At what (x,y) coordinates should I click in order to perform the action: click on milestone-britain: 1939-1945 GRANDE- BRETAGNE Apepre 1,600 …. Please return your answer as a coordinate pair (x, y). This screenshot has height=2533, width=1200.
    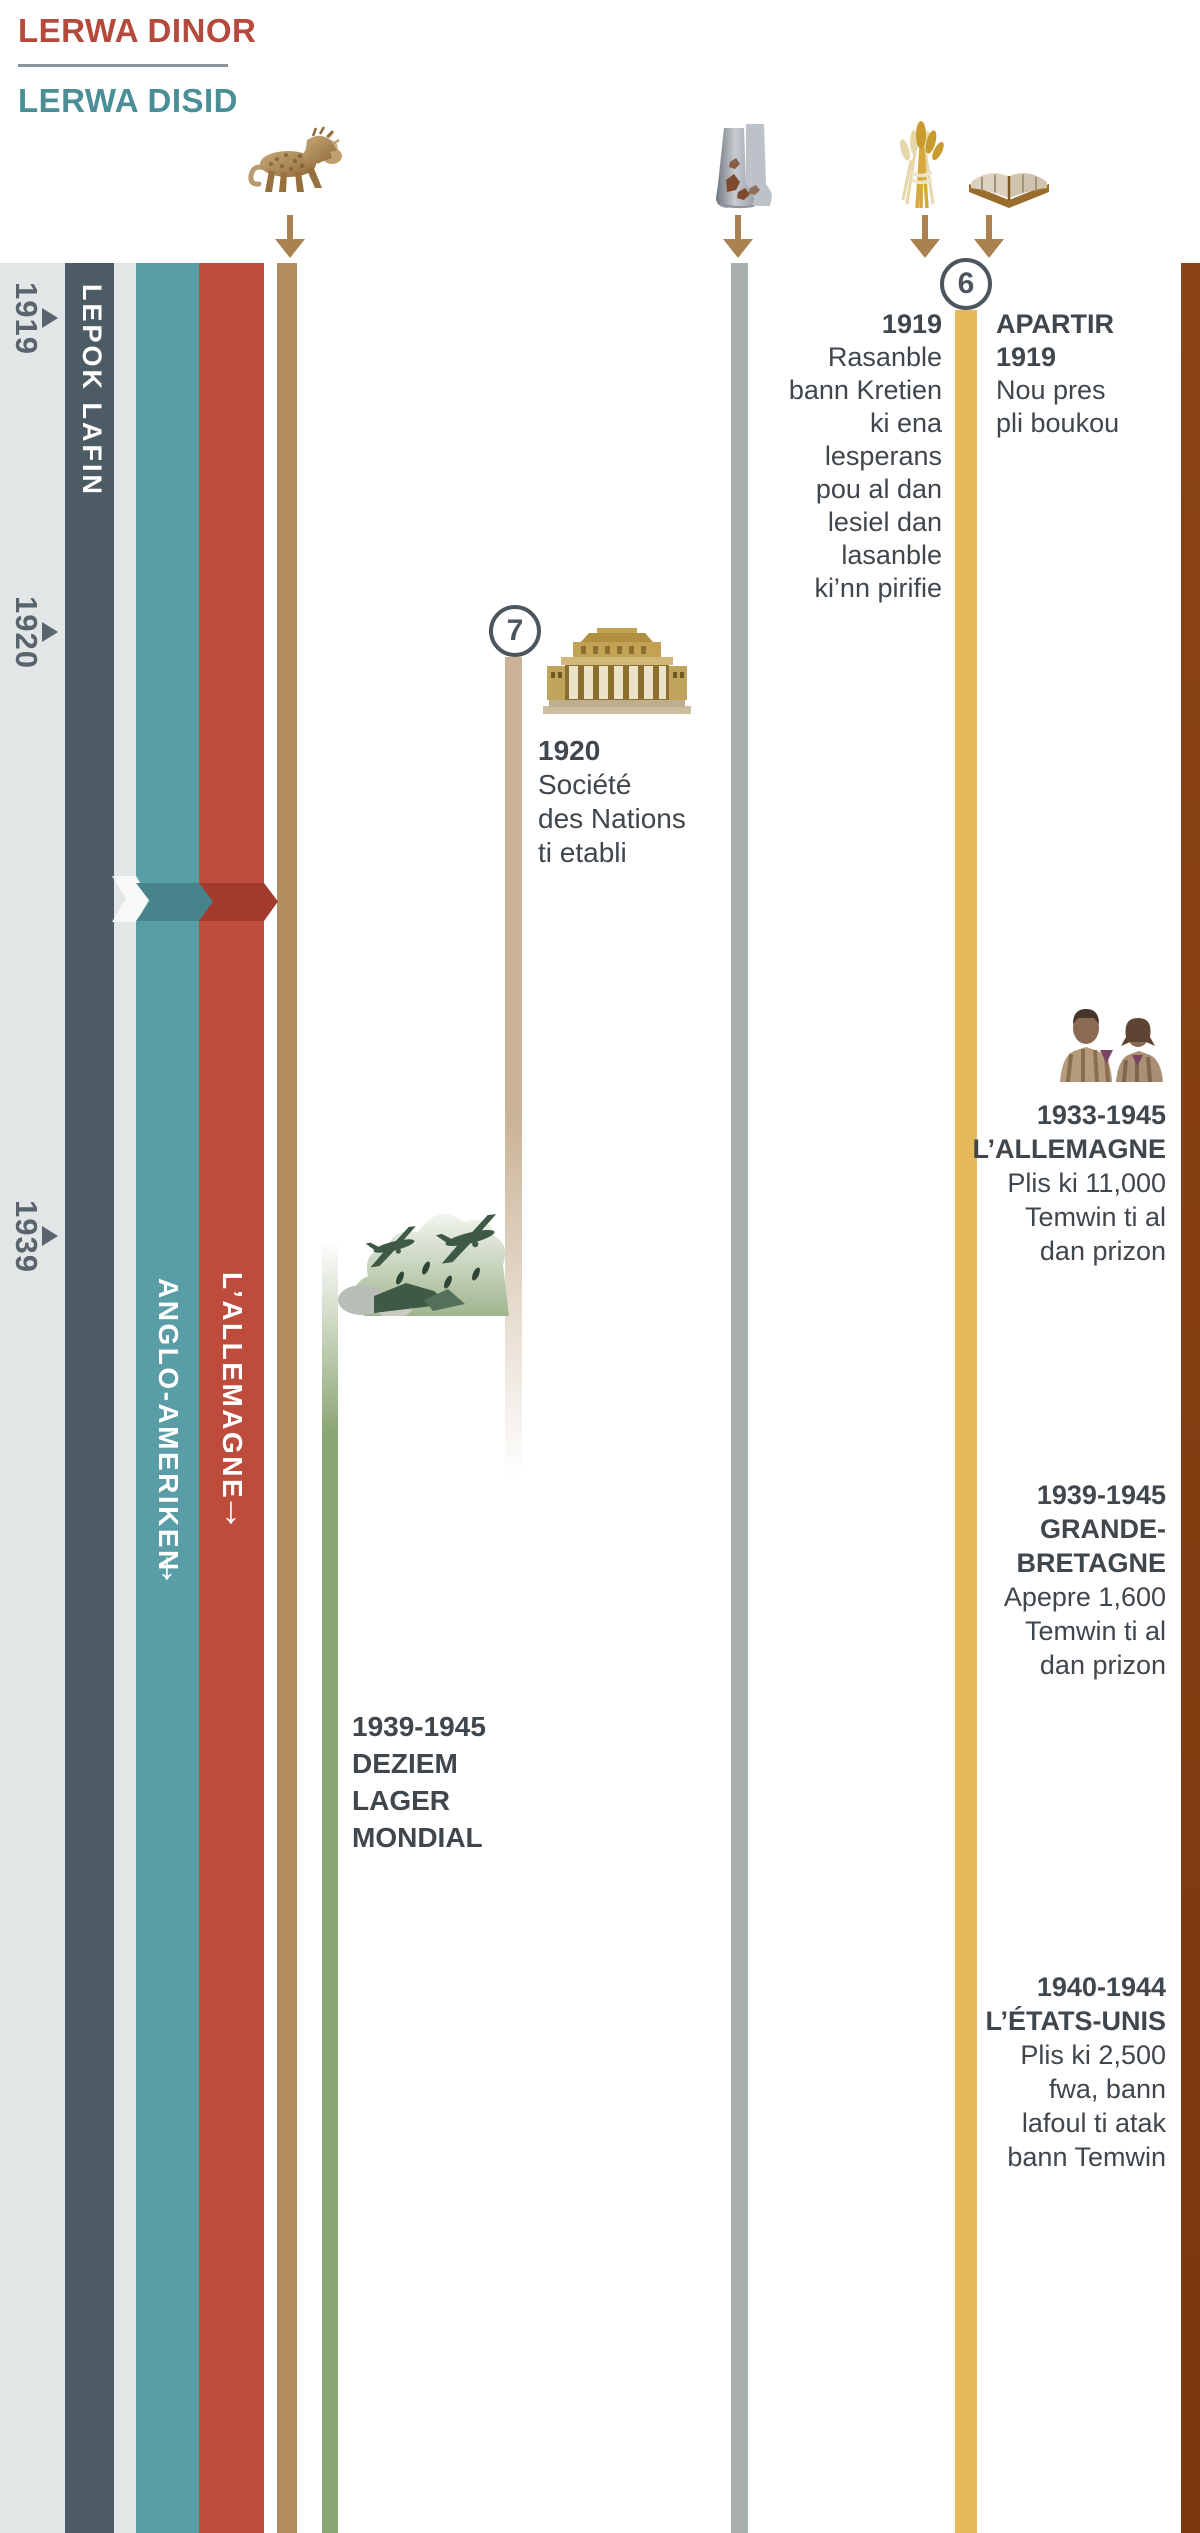
    Looking at the image, I should click on (1046, 1580).